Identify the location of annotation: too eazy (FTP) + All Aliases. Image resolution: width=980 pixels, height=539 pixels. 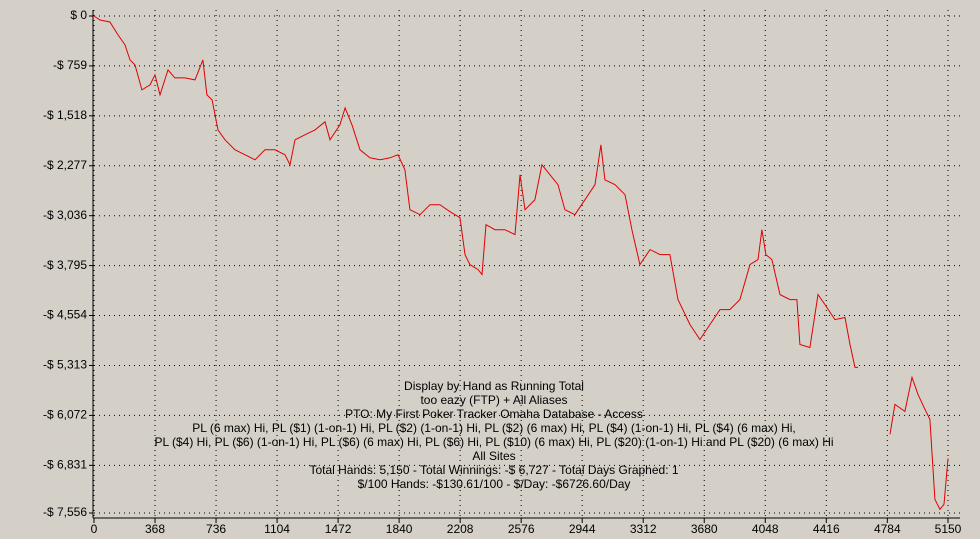
(493, 400).